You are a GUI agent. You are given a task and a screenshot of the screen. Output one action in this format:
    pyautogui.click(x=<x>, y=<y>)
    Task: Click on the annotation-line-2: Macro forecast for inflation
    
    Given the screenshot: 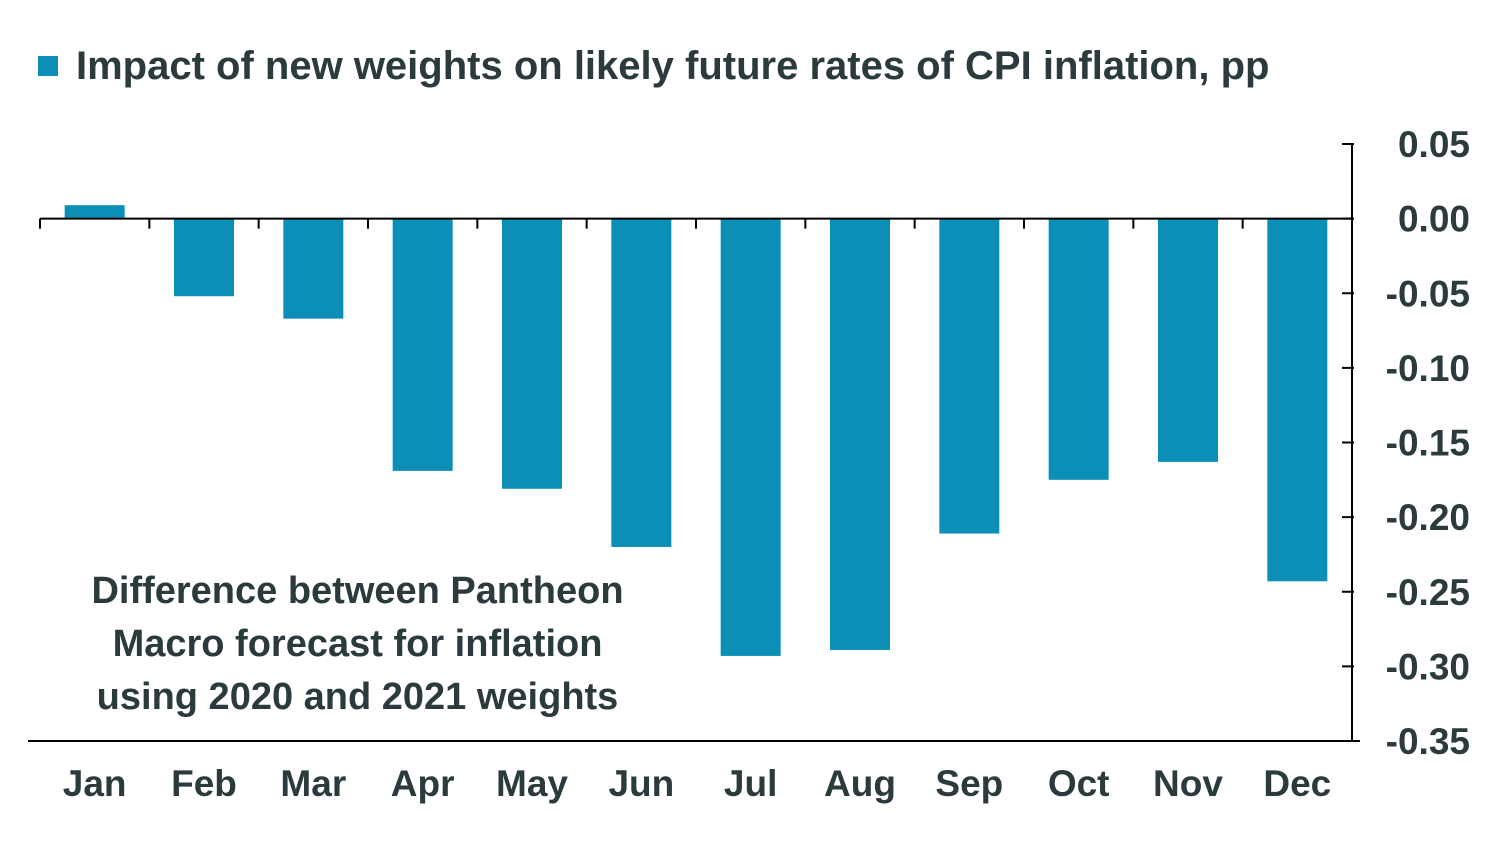 What is the action you would take?
    pyautogui.click(x=357, y=644)
    